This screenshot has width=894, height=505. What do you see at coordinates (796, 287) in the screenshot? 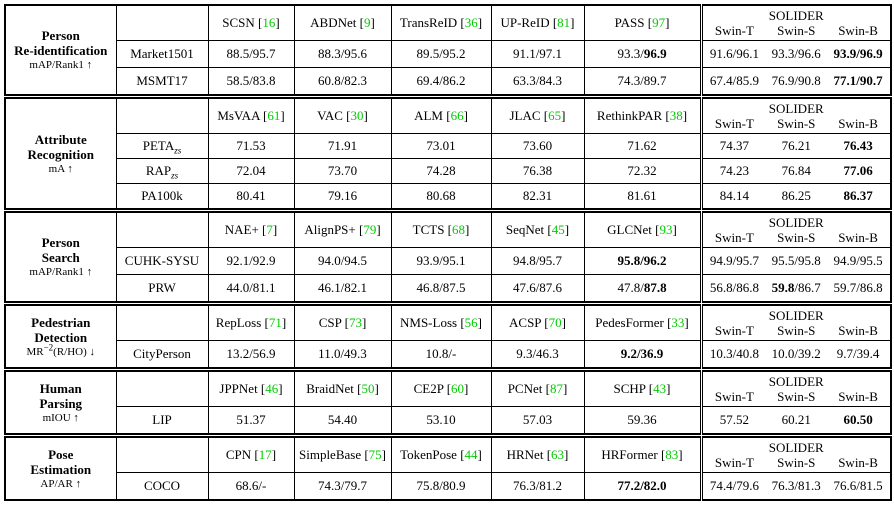
I see `solider-value: 59.8/86.7` at bounding box center [796, 287].